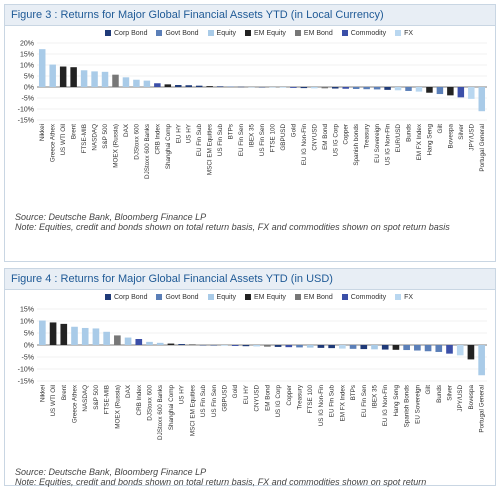 This screenshot has width=500, height=487. Describe the element at coordinates (42, 393) in the screenshot. I see `x-tick-label: Nikkei` at that location.